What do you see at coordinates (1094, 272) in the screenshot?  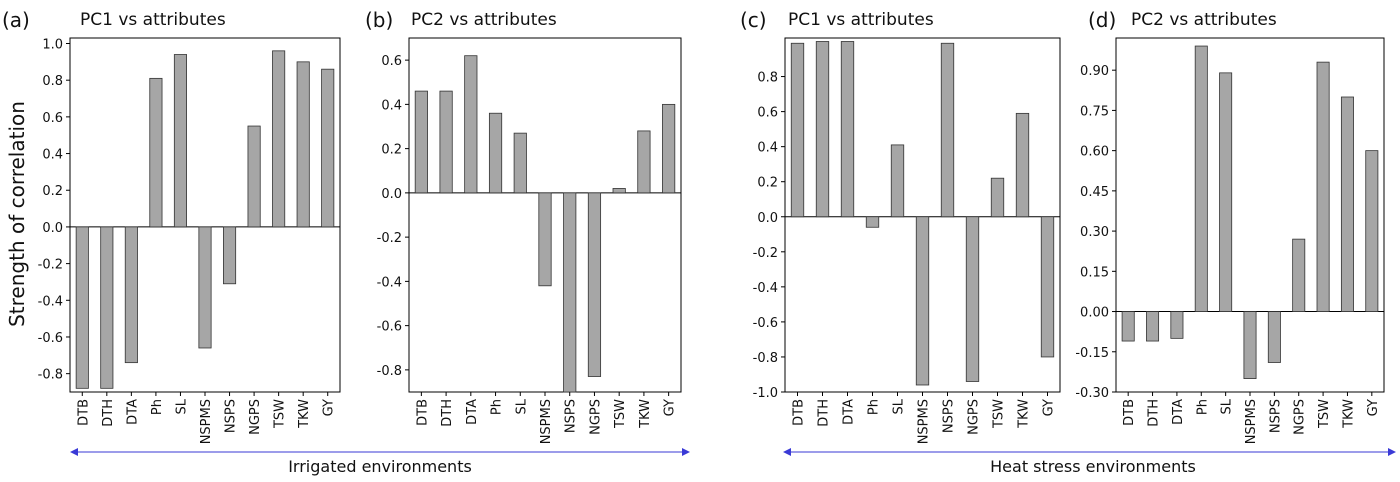 I see `y-tick-label: 0.15` at bounding box center [1094, 272].